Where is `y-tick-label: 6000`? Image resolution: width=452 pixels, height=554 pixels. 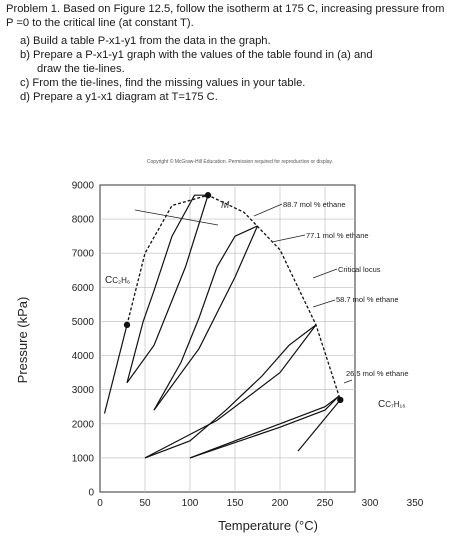
y-tick-label: 6000 is located at coordinates (83, 288).